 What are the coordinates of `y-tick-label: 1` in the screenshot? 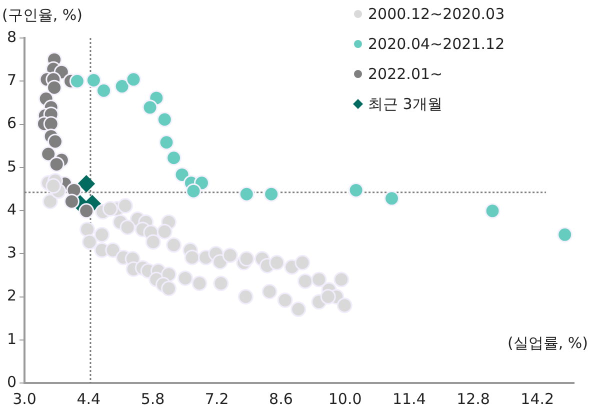 It's located at (11, 339).